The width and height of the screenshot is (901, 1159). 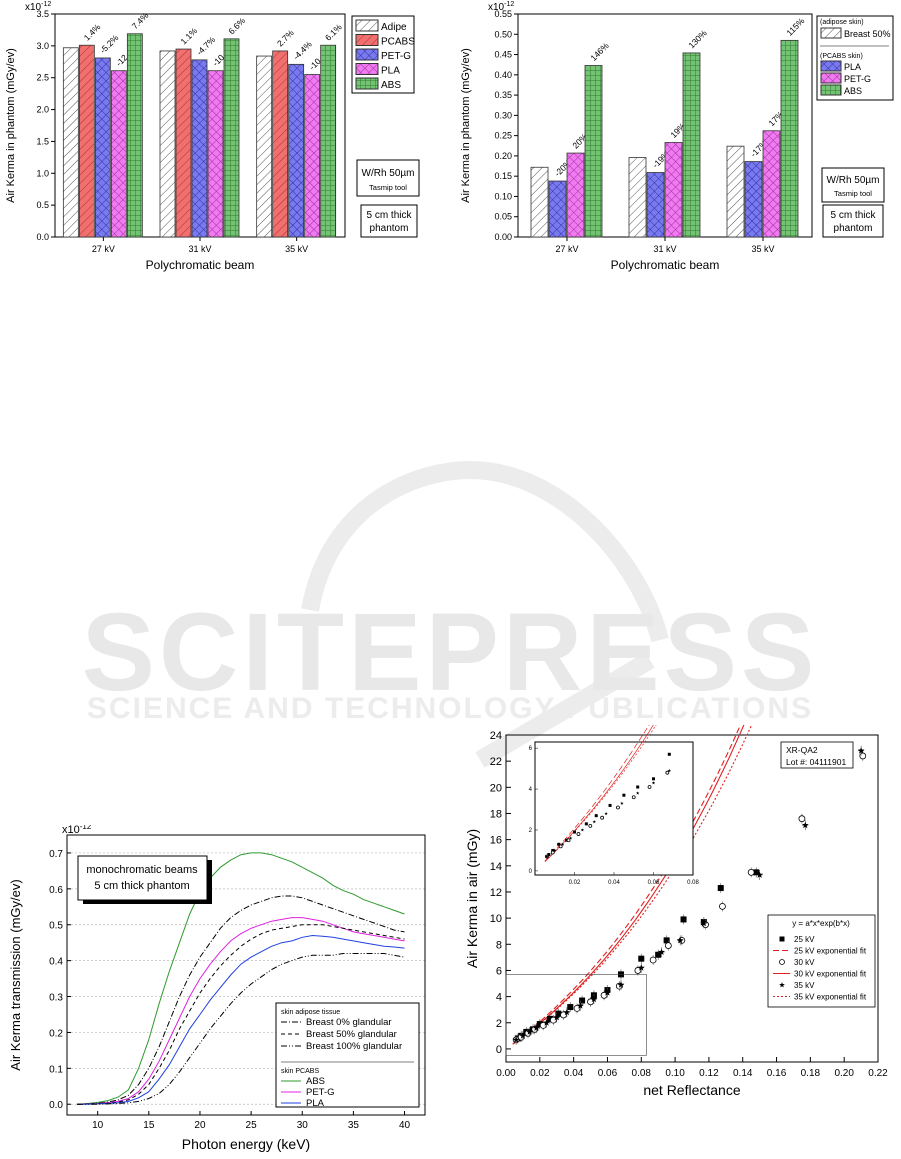 I want to click on legend-label: 25 kV, so click(x=804, y=939).